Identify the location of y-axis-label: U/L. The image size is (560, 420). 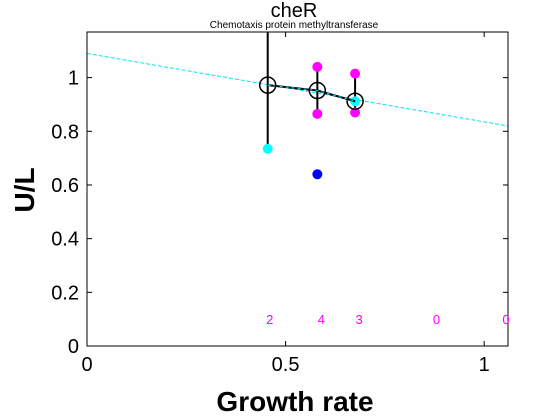
(24, 189).